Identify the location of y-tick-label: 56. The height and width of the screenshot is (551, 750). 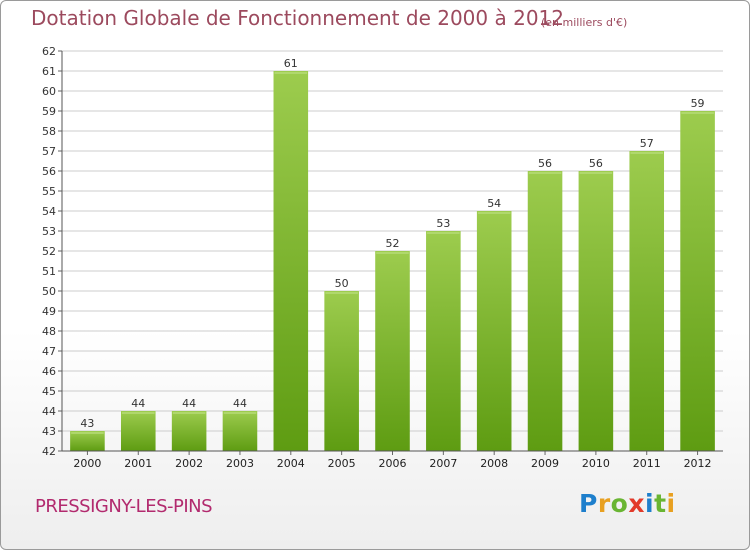
(49, 171).